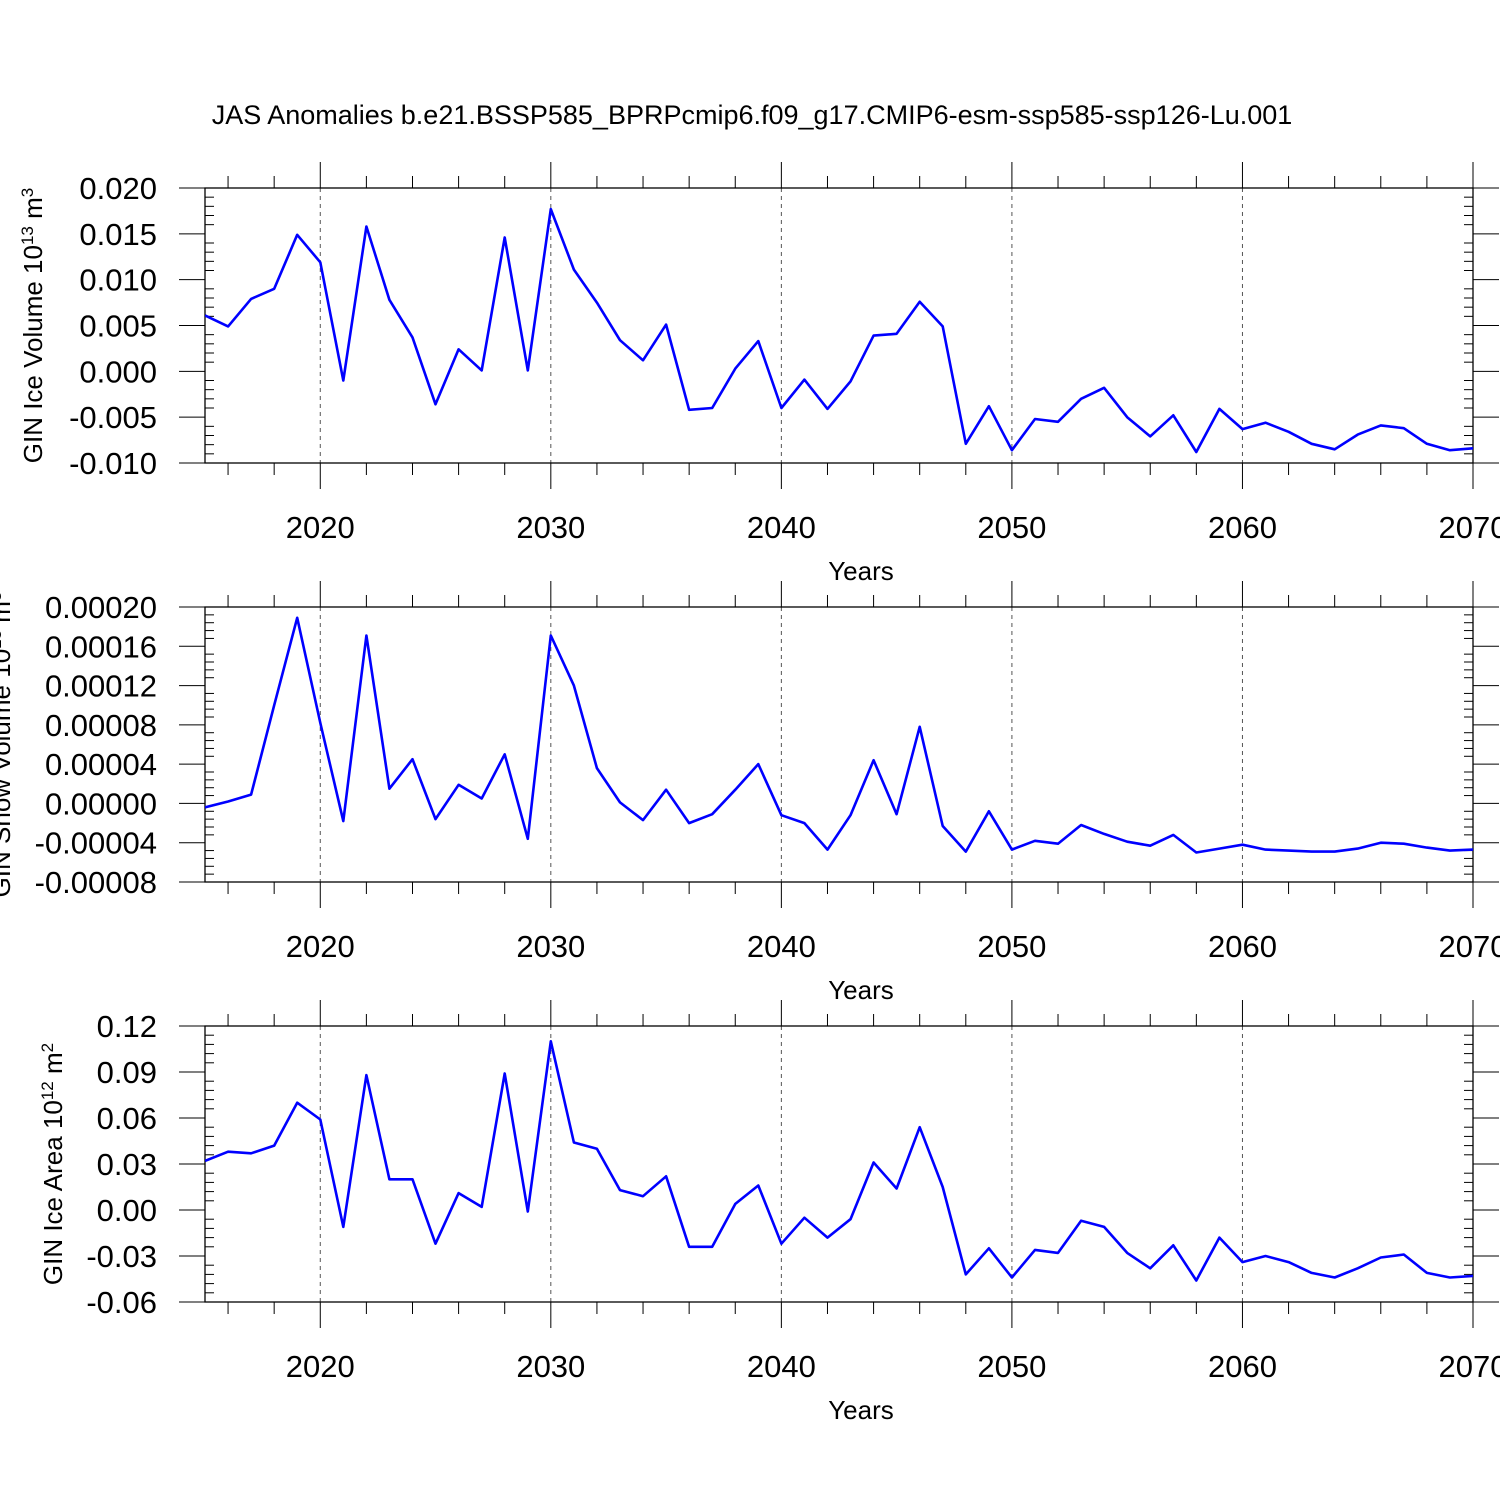  Describe the element at coordinates (8, 773) in the screenshot. I see `y-axis-label-part: GIN Snow Volume 10` at that location.